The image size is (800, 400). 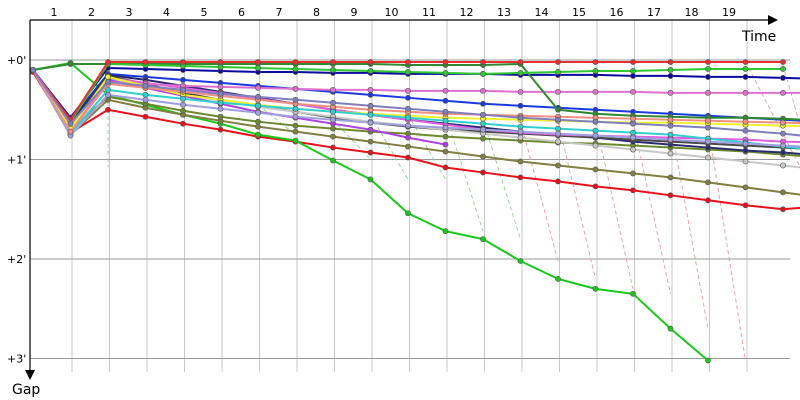 What do you see at coordinates (91, 12) in the screenshot?
I see `x-tick-label-2: 2` at bounding box center [91, 12].